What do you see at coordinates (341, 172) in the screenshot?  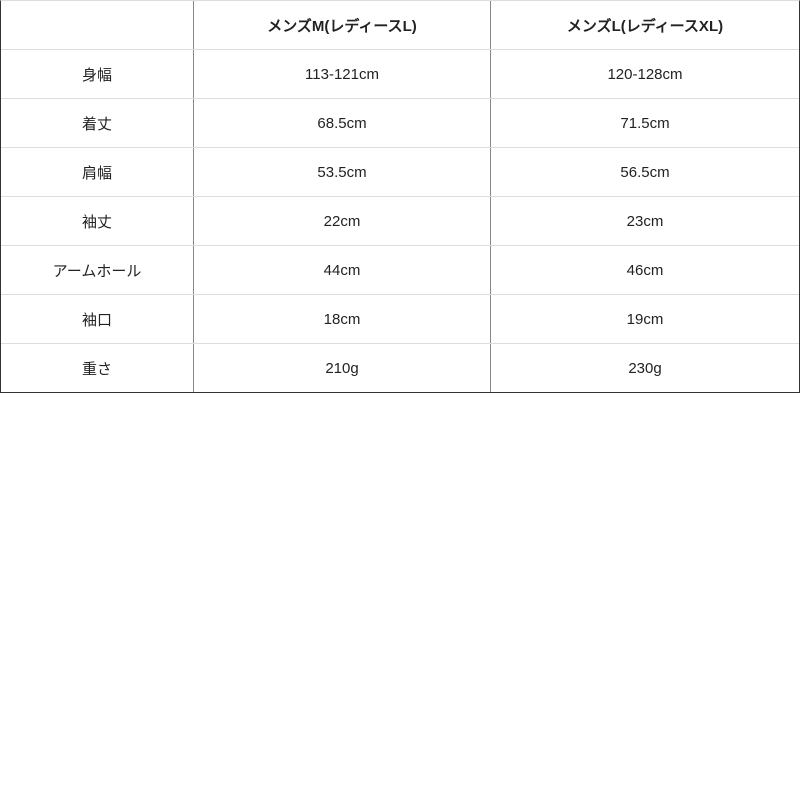 I see `value-cell: 53.5cm` at bounding box center [341, 172].